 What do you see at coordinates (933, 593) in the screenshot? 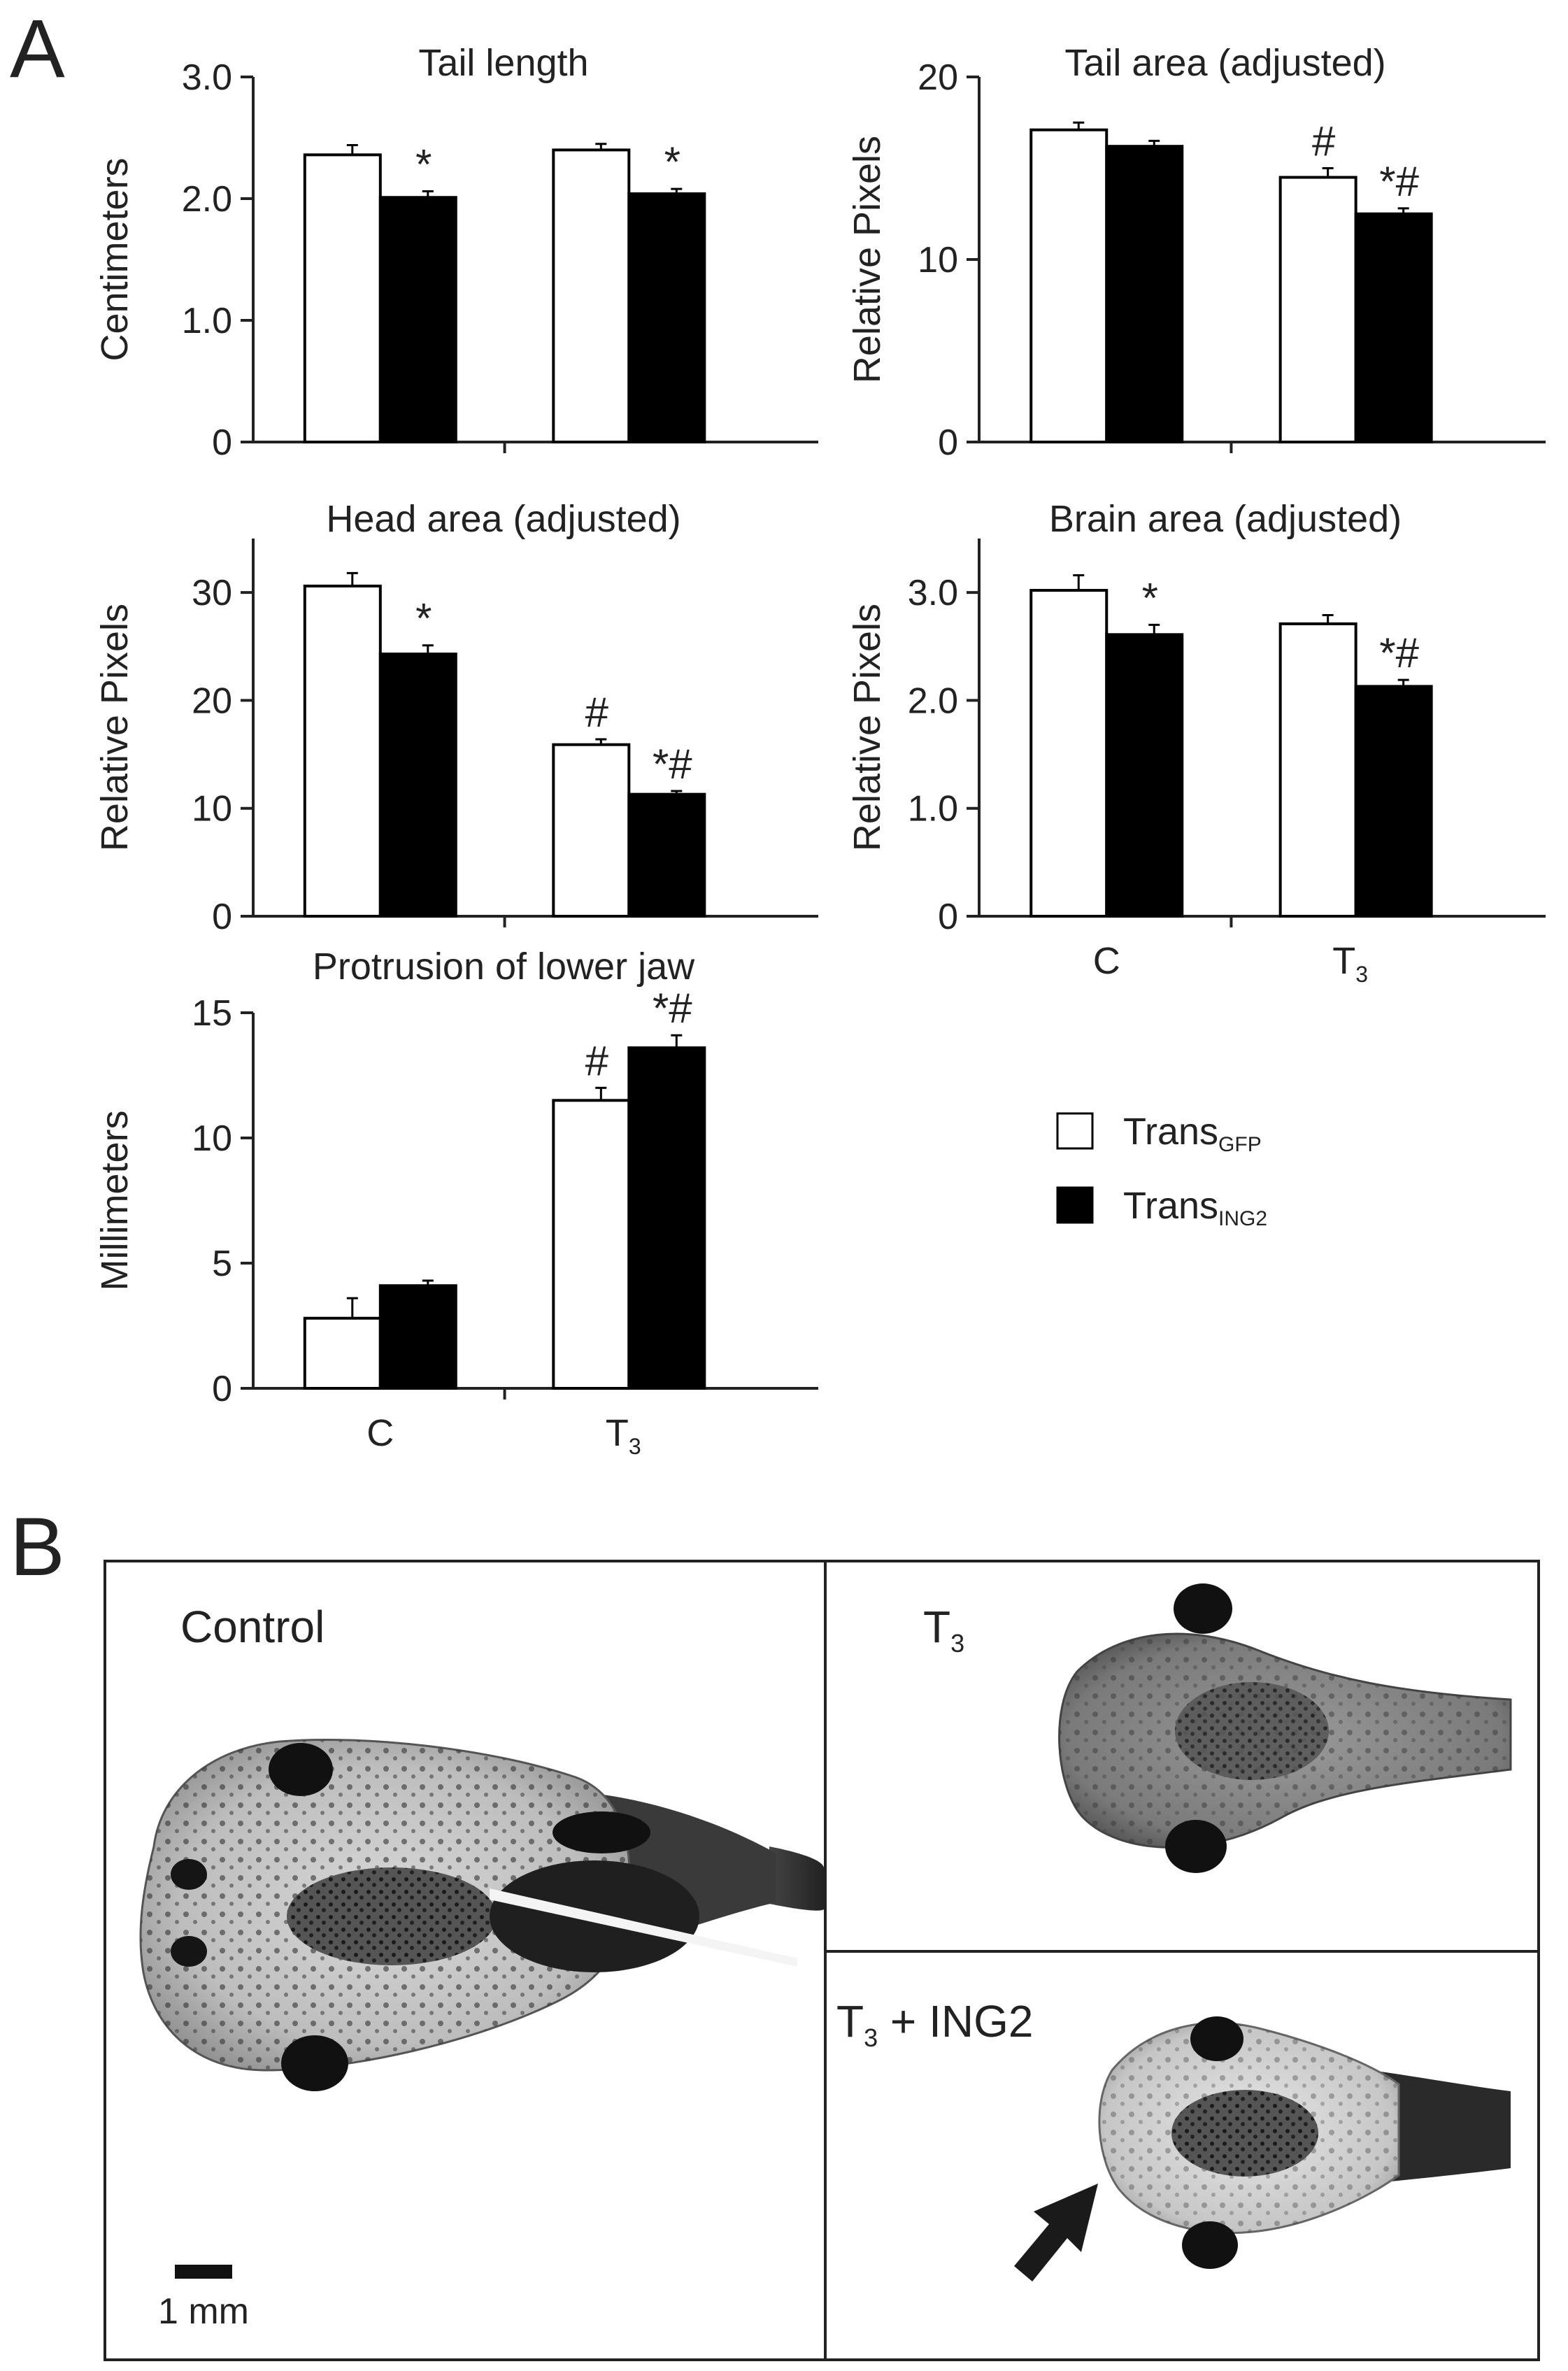
I see `chart3-y-tick-label: 3.0` at bounding box center [933, 593].